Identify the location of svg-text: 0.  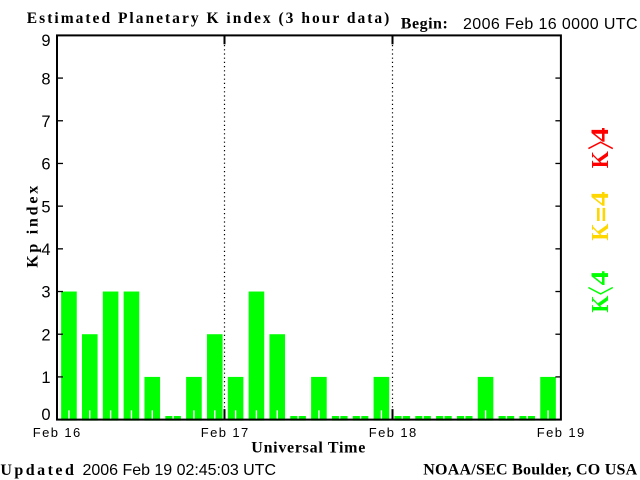
(45, 415).